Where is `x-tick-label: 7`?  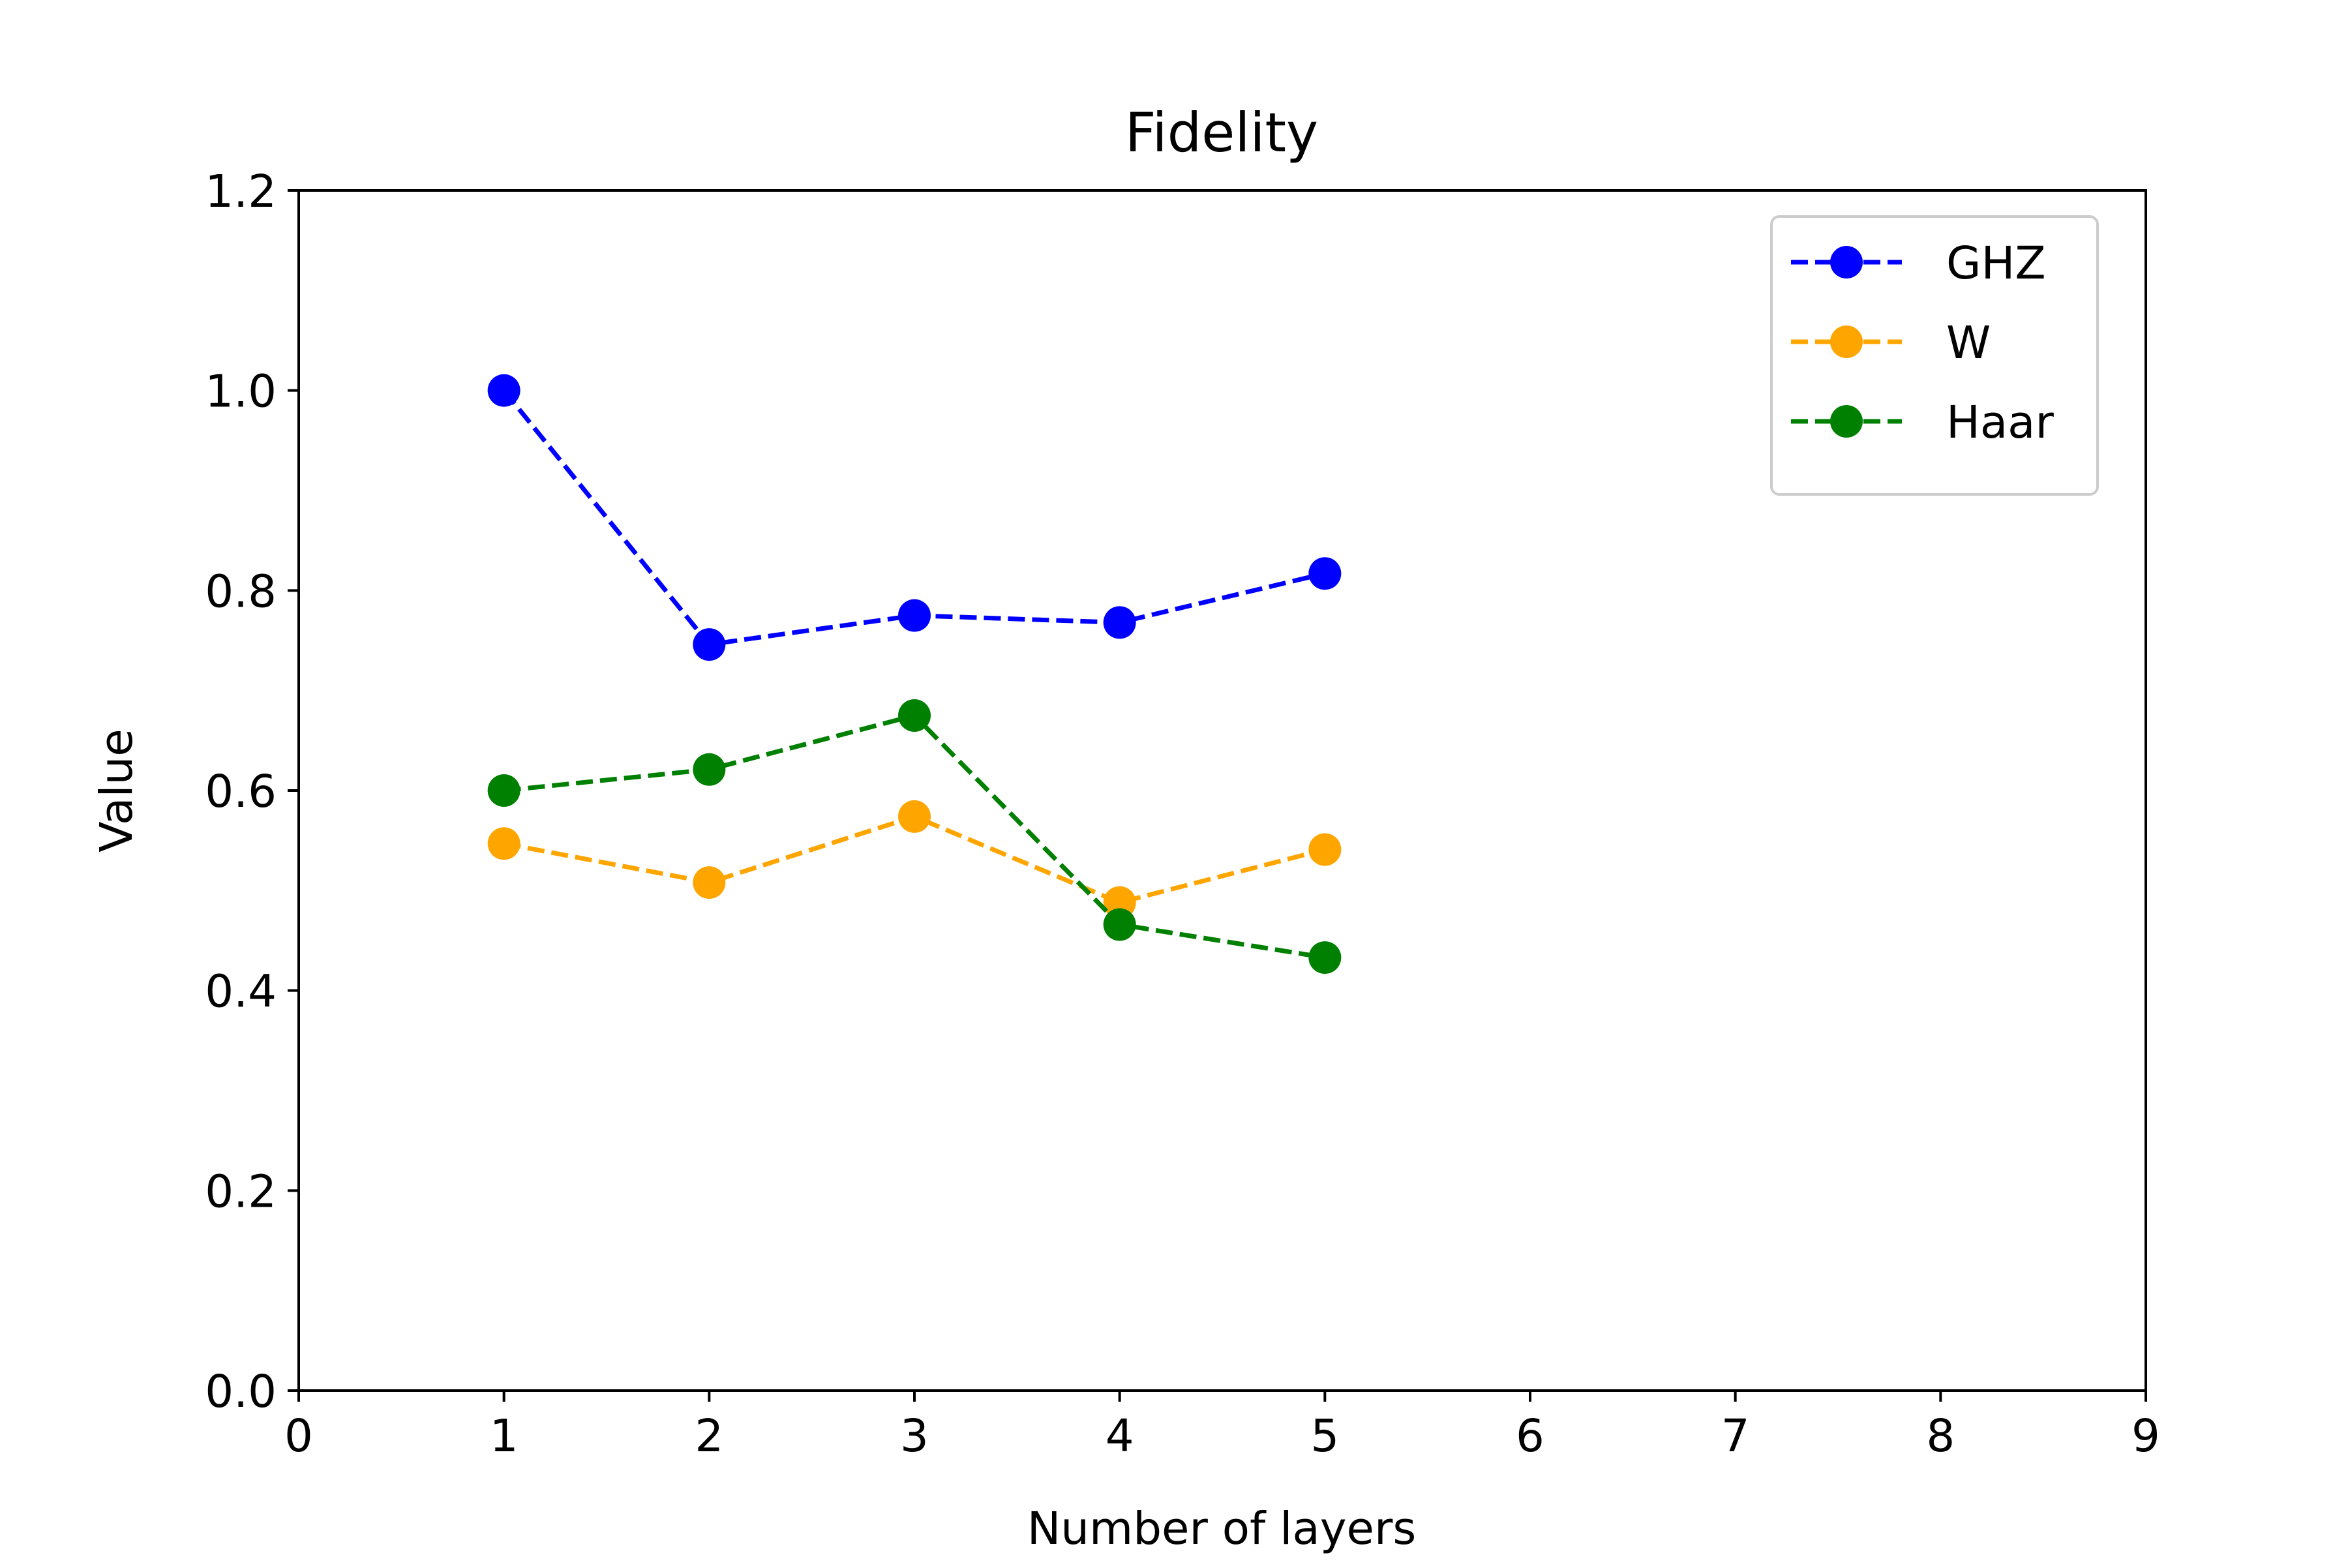
x-tick-label: 7 is located at coordinates (1736, 1436).